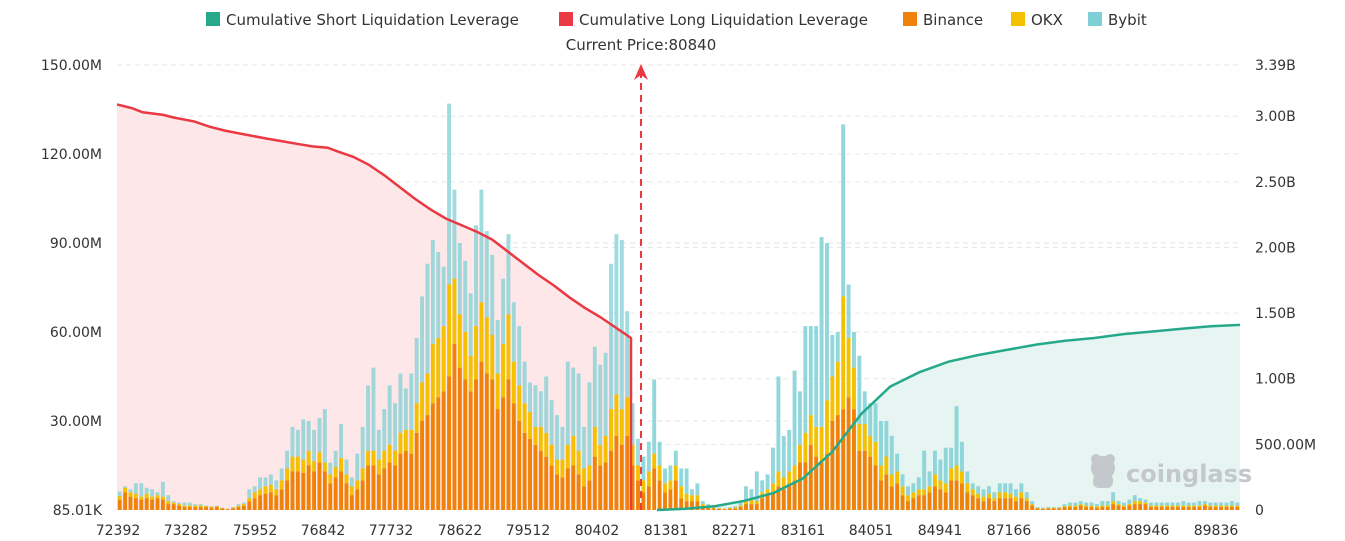 Image resolution: width=1345 pixels, height=541 pixels. What do you see at coordinates (666, 531) in the screenshot?
I see `x-tick-label: 81381` at bounding box center [666, 531].